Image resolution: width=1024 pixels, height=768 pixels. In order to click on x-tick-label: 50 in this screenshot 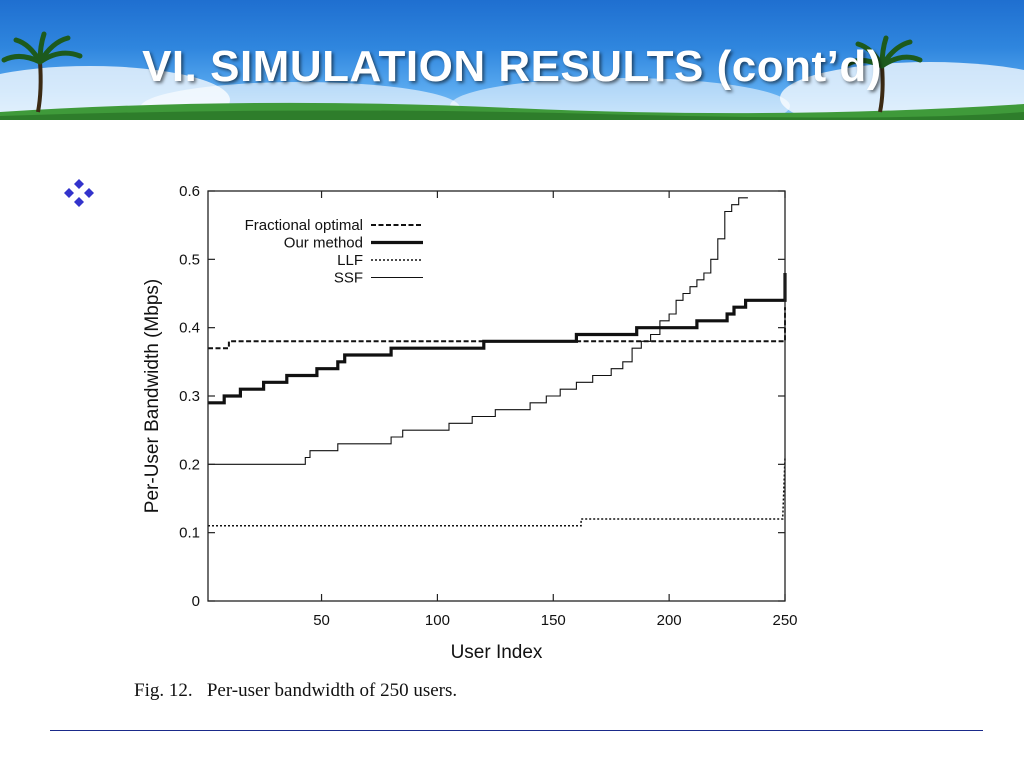, I will do `click(321, 620)`.